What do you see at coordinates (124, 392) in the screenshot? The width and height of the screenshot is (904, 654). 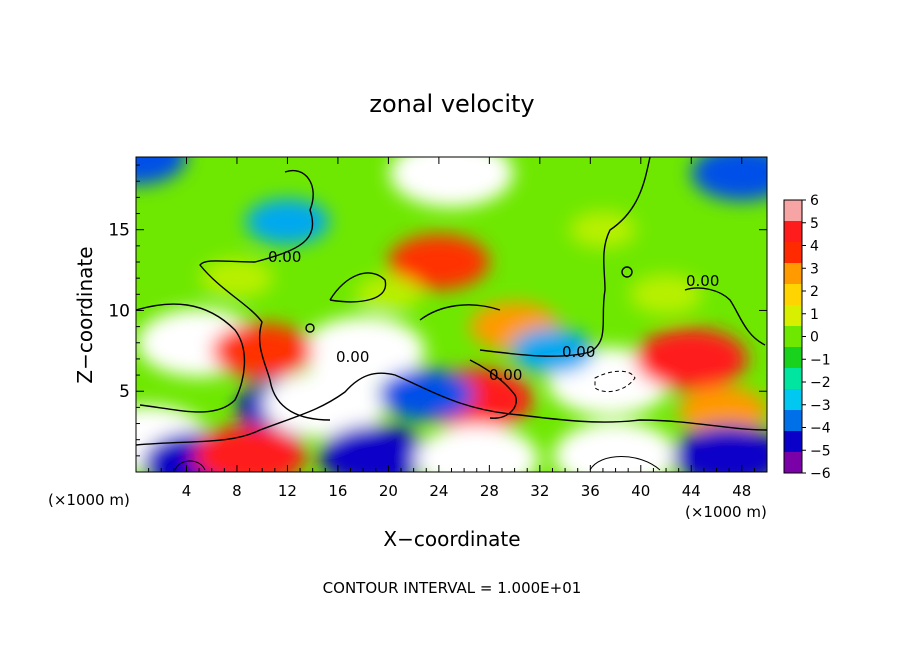 I see `y-tick-label: 5` at bounding box center [124, 392].